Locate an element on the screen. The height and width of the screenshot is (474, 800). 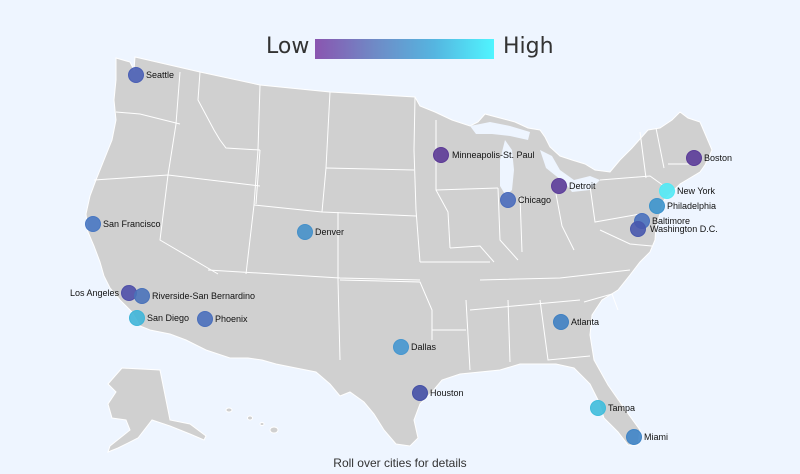
city-marker-philadelphia: Philadelphia is located at coordinates (683, 206).